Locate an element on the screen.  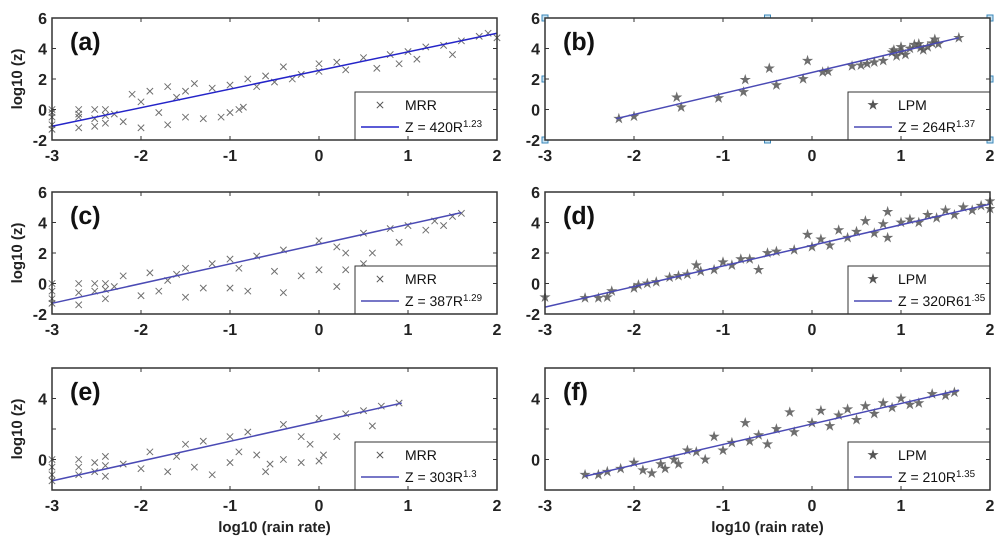
chart-title: (f) is located at coordinates (575, 392).